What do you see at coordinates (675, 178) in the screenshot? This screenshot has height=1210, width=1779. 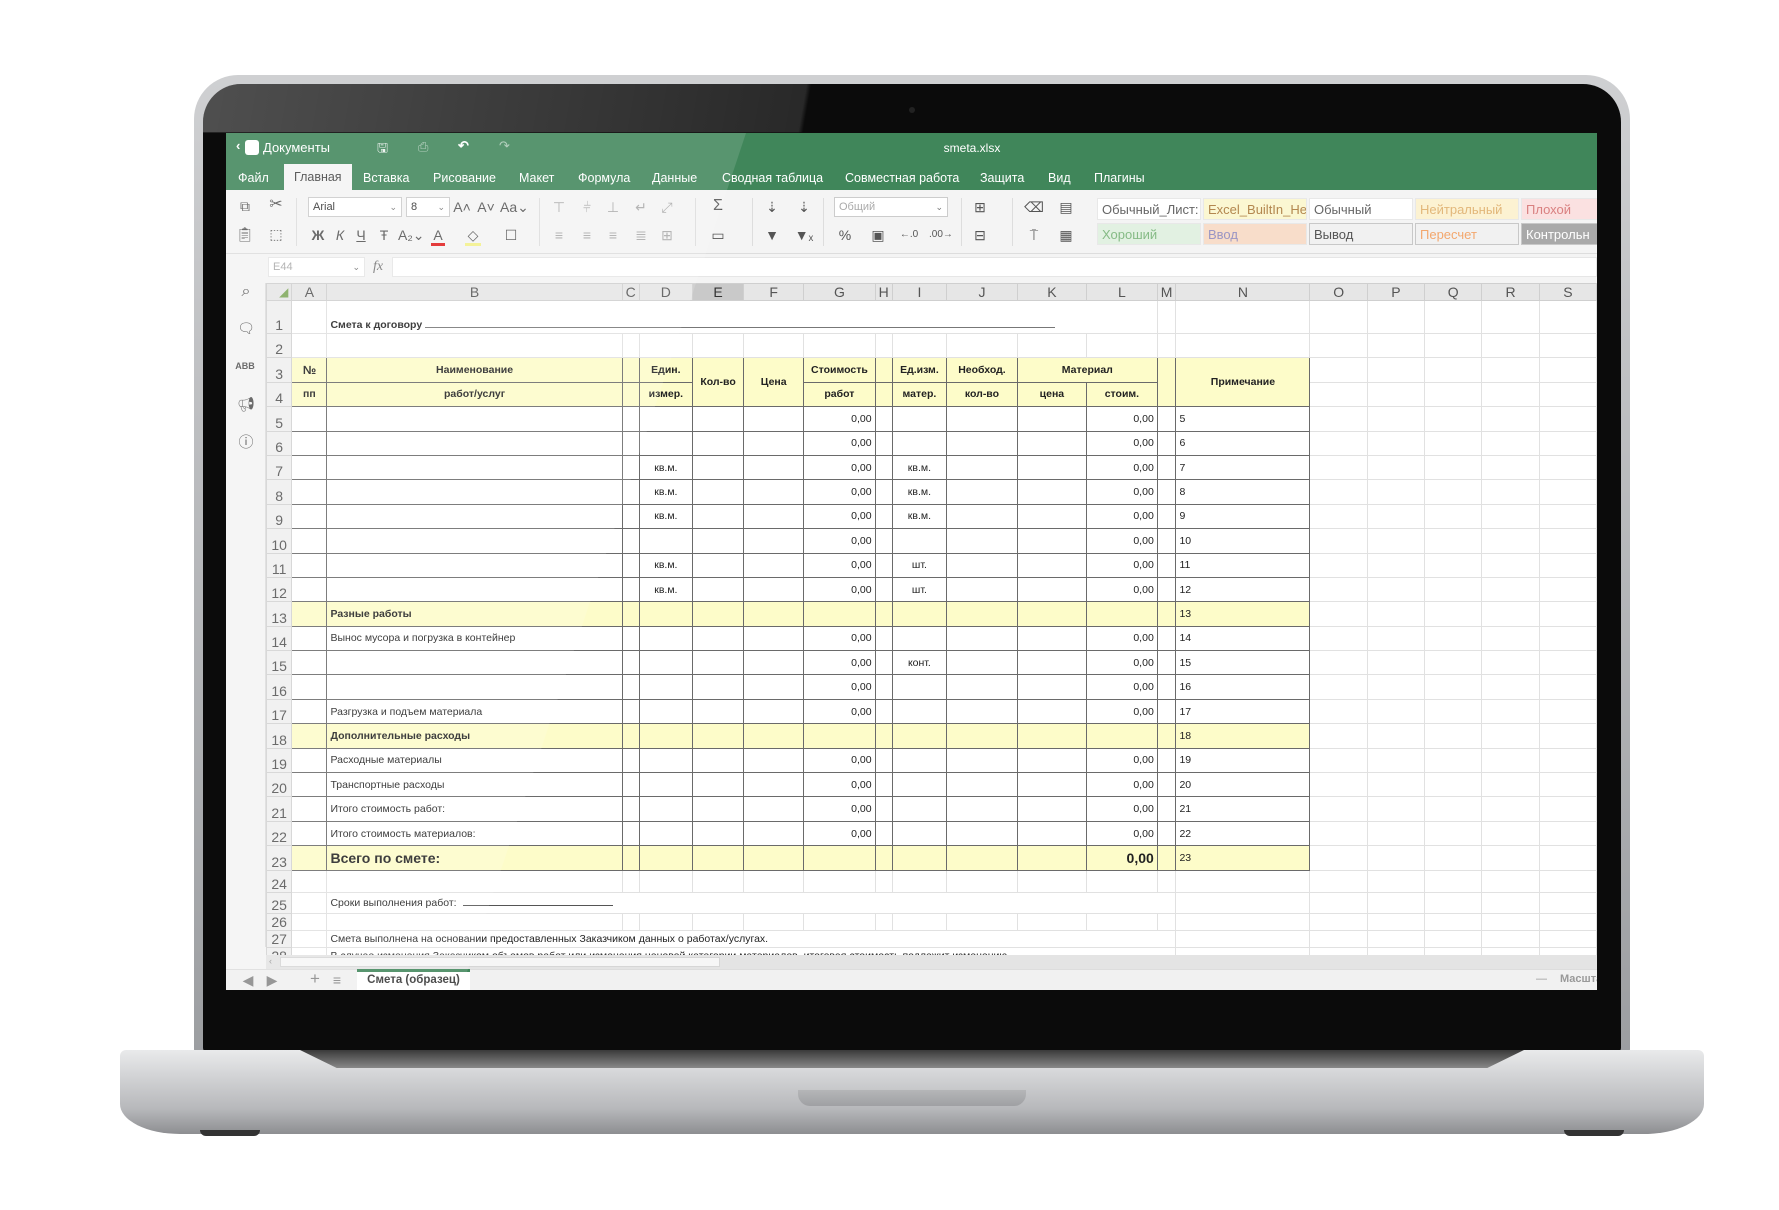 I see `tab-6: Данные` at bounding box center [675, 178].